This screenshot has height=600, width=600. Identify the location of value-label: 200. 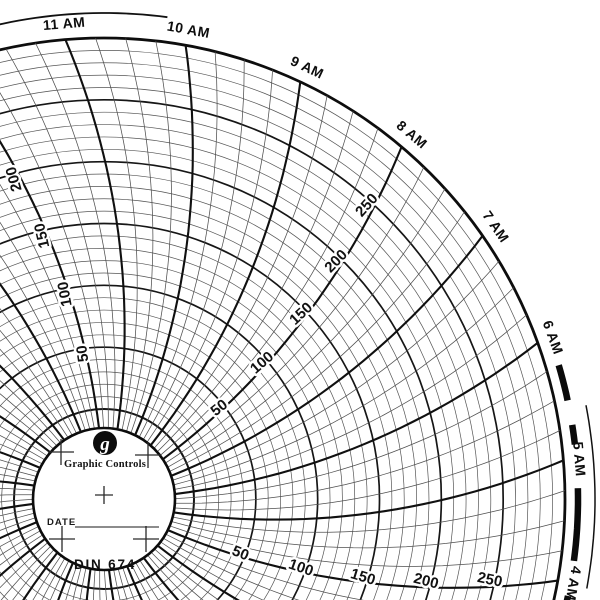
(336, 261).